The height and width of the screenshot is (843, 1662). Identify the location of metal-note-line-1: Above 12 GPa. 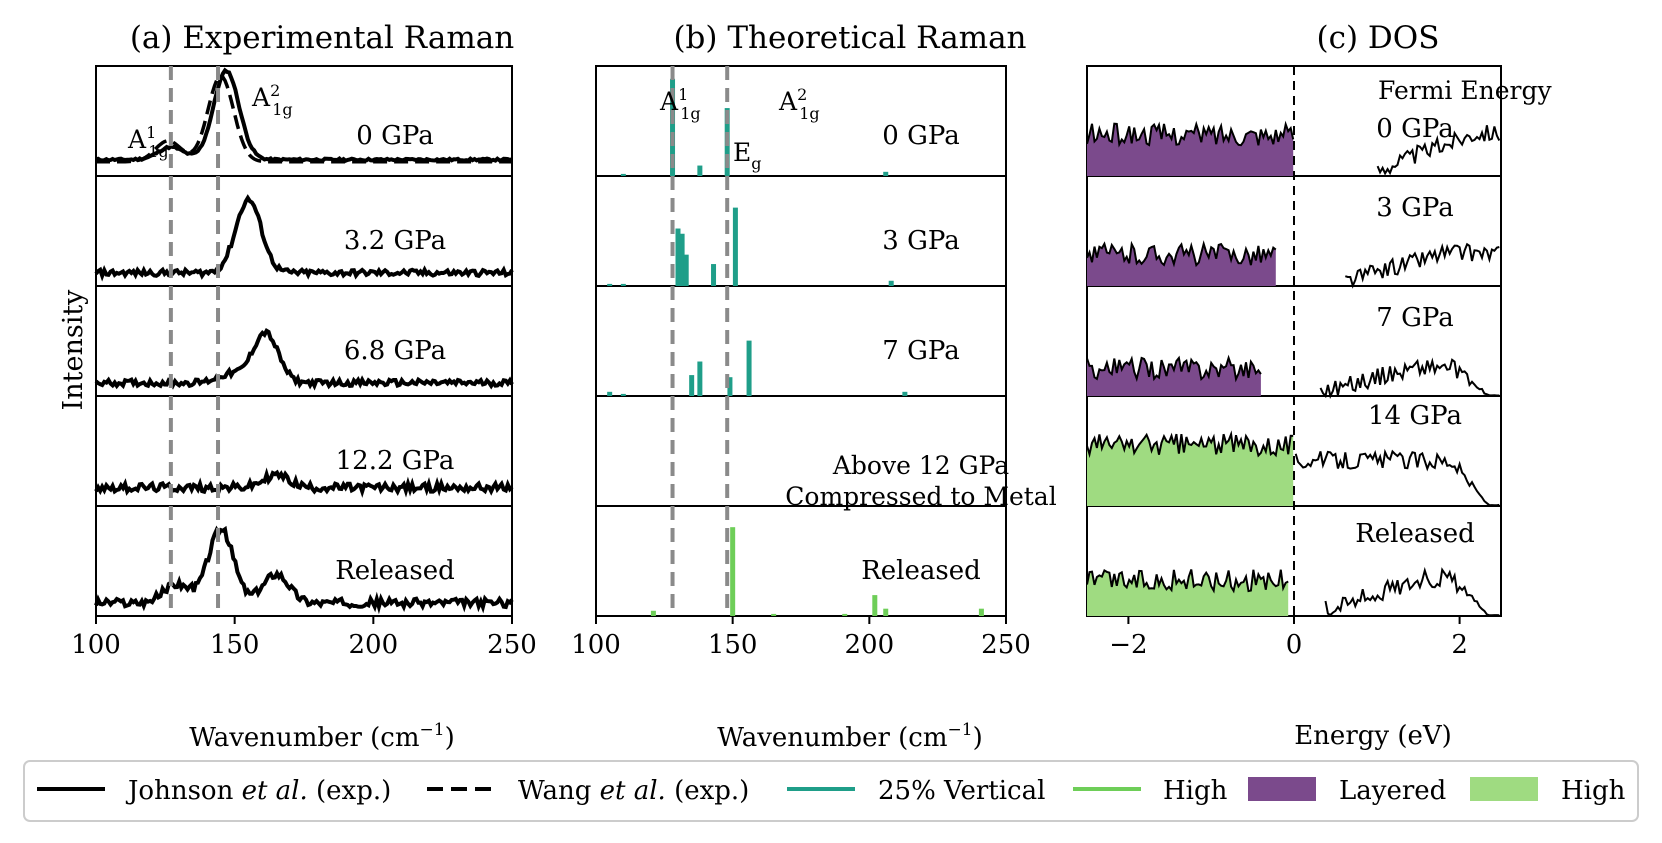
(920, 465).